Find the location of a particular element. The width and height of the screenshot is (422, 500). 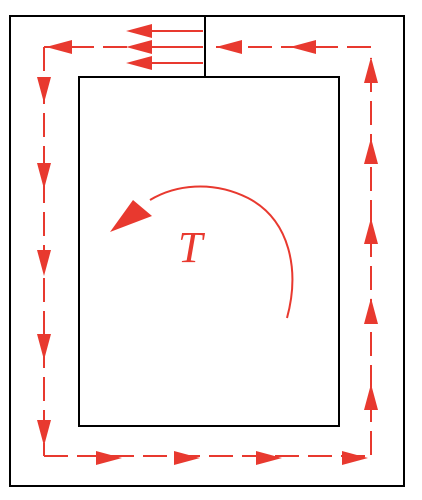

torque-arc is located at coordinates (221, 252).